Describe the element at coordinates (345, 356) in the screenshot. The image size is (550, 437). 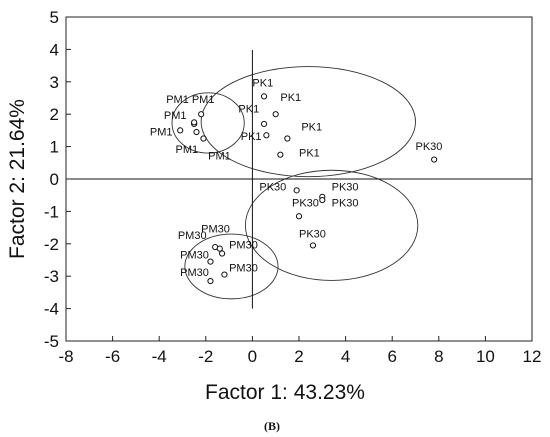
I see `x-tick-label: 4` at that location.